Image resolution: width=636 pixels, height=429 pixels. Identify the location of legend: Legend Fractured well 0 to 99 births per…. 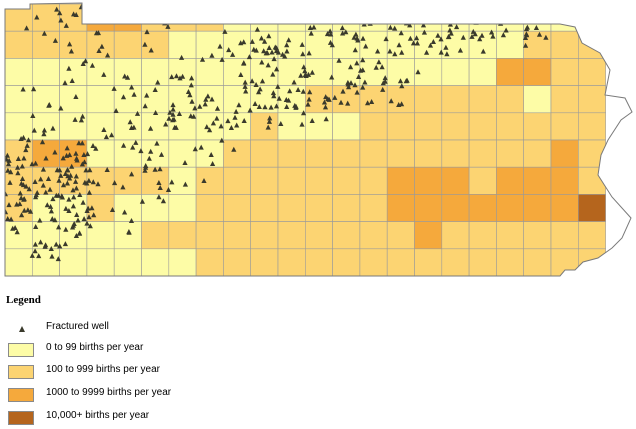
(130, 359).